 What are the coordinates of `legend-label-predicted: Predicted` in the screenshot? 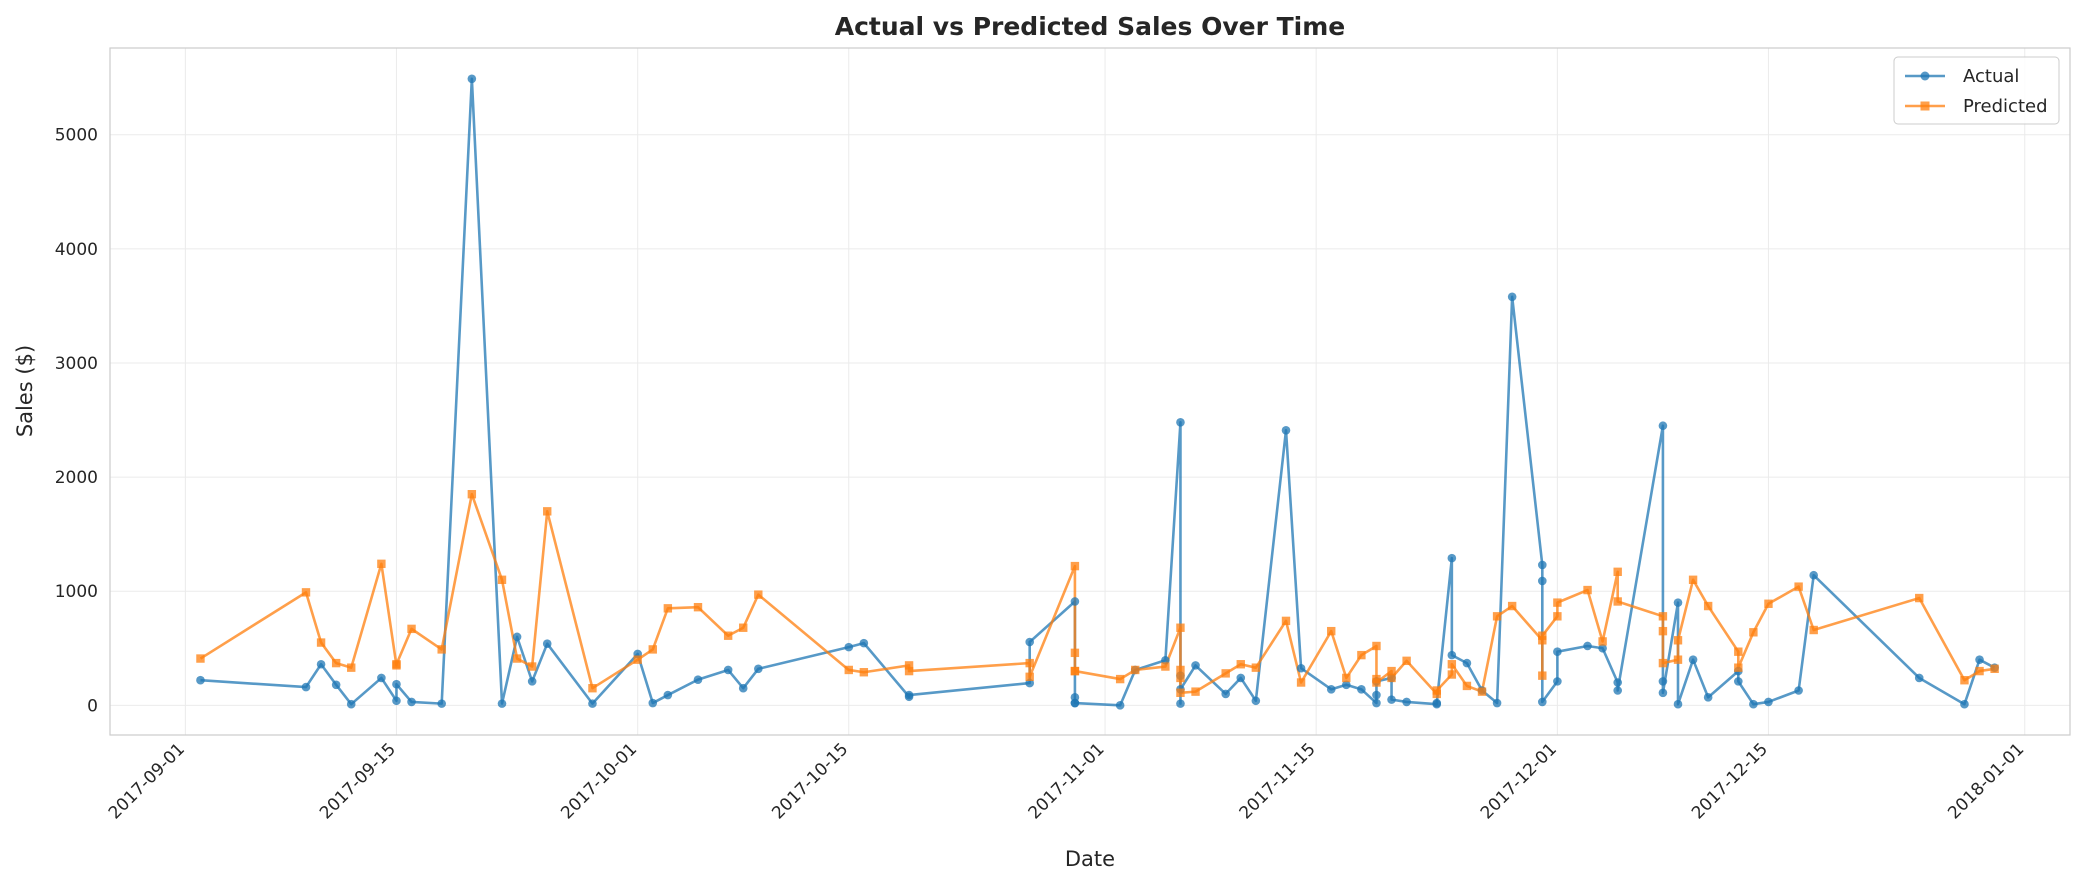 It's located at (2005, 106).